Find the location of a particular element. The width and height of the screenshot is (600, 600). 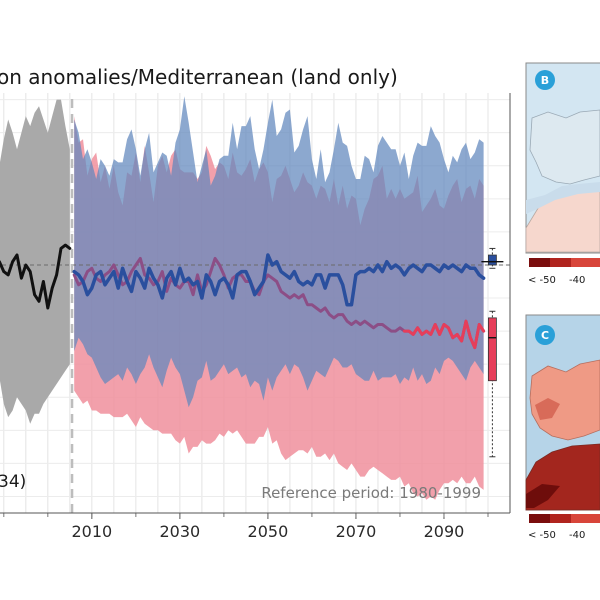

map-b-badge is located at coordinates (545, 80).